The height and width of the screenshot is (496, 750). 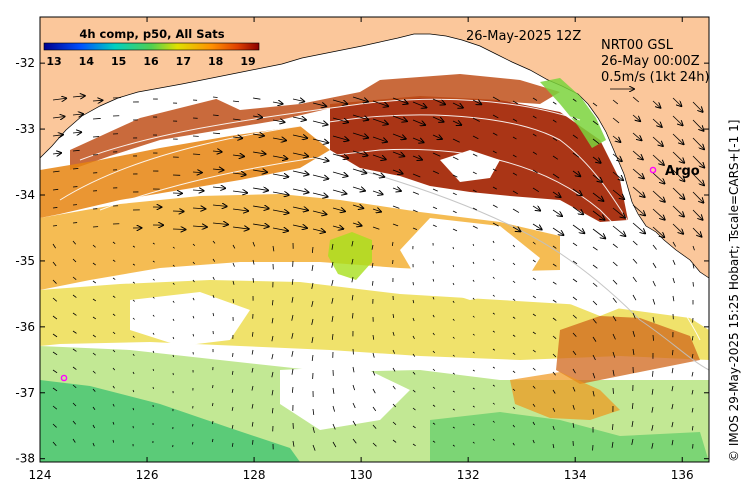 I want to click on current-source: NRT00 GSL, so click(x=637, y=45).